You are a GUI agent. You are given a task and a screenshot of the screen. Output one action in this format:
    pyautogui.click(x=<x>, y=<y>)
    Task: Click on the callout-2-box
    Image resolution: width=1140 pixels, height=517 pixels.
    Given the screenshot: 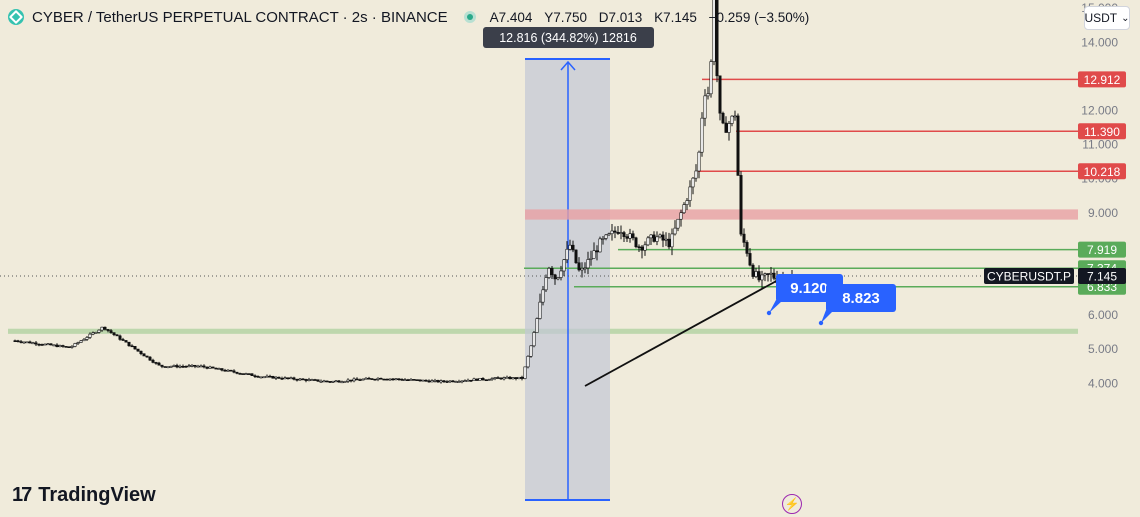 What is the action you would take?
    pyautogui.click(x=861, y=298)
    